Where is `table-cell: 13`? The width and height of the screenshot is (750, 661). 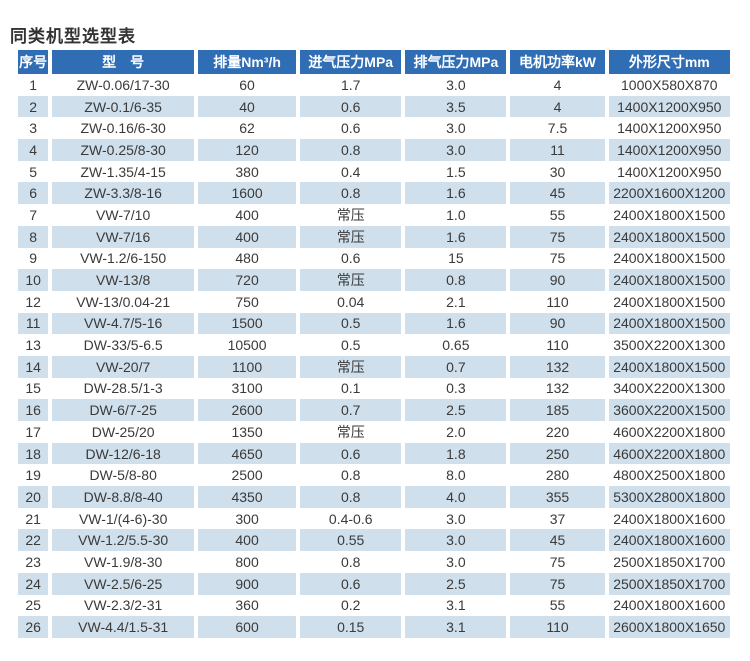
table-cell: 13 is located at coordinates (33, 345).